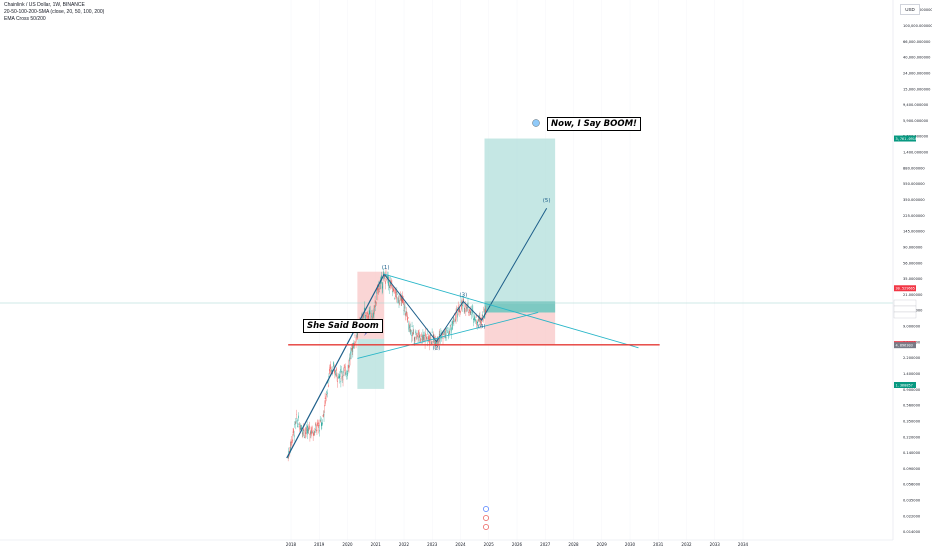 This screenshot has height=550, width=932. What do you see at coordinates (536, 123) in the screenshot?
I see `bomb-icon` at bounding box center [536, 123].